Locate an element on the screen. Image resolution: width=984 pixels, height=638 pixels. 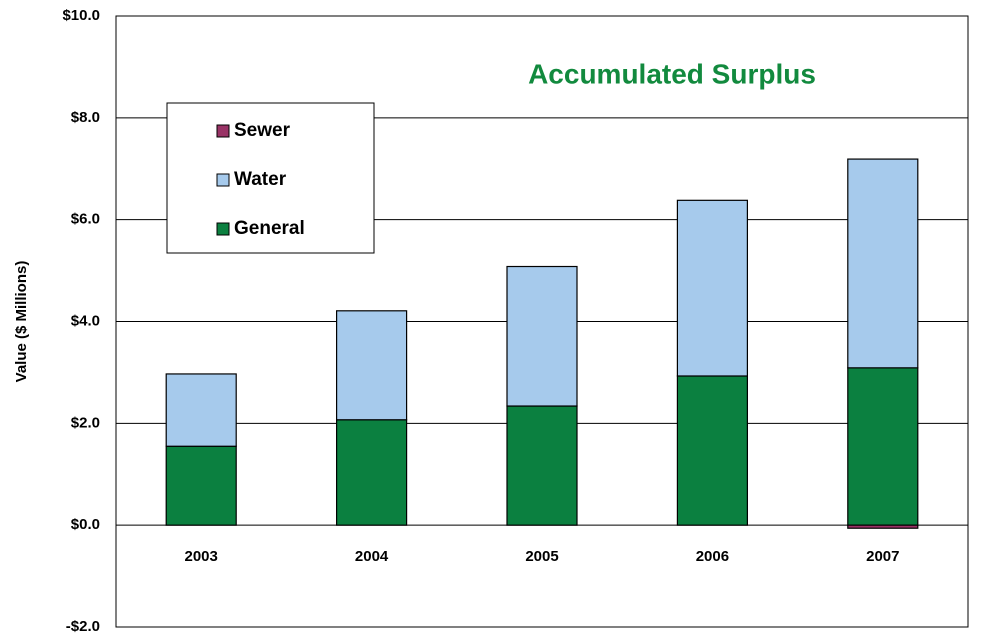
legend: Sewer Water General is located at coordinates (270, 178).